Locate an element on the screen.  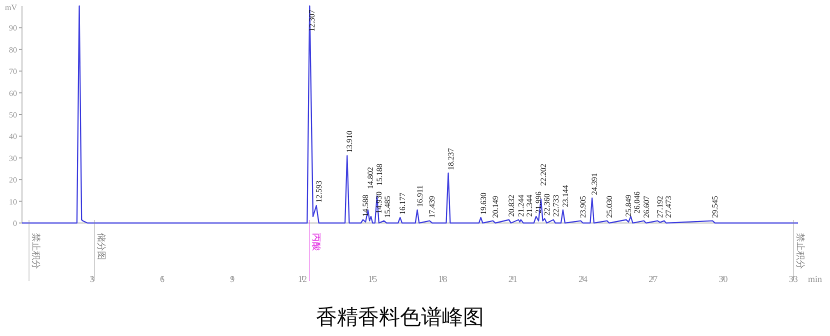
y-tick-label: 10 is located at coordinates (13, 201).